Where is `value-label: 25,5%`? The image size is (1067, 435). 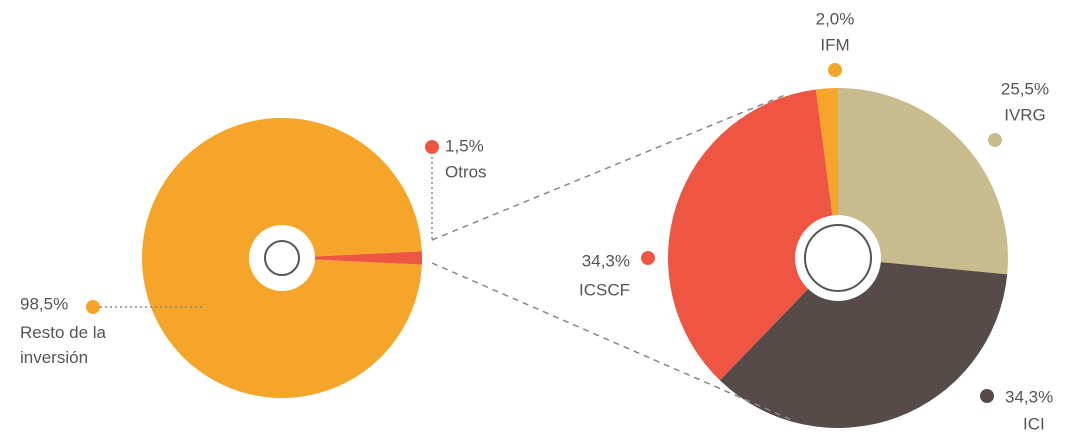
value-label: 25,5% is located at coordinates (1025, 88).